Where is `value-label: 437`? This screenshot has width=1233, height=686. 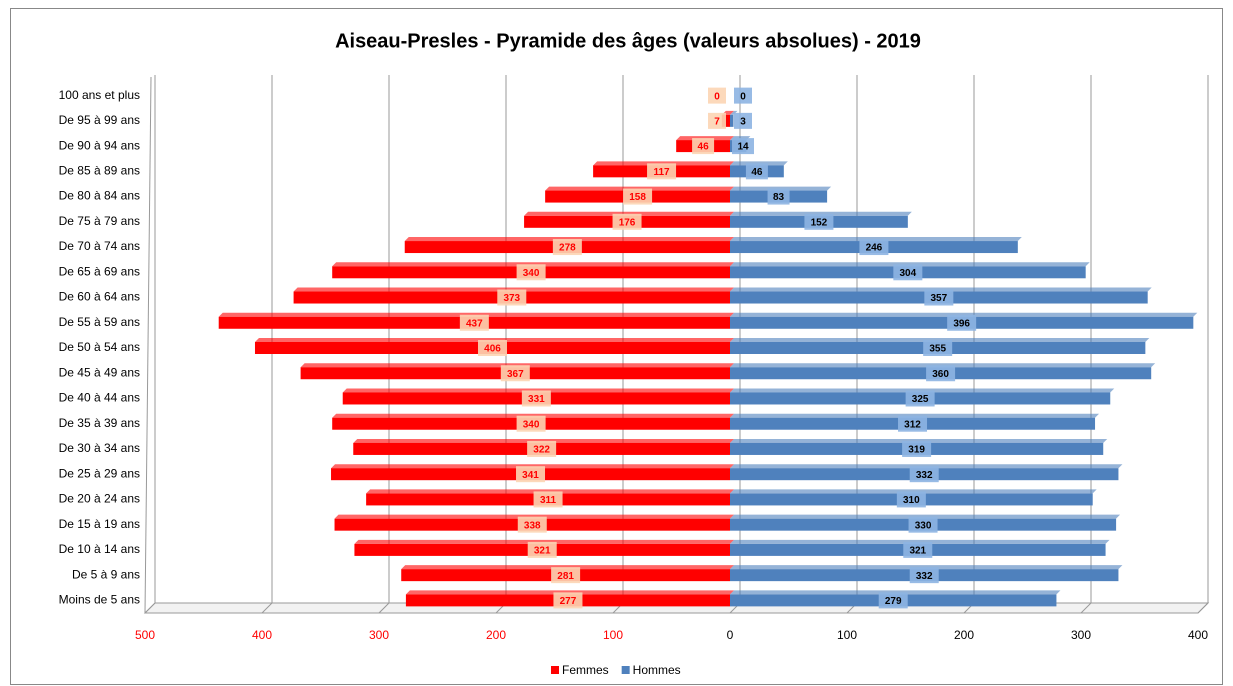 value-label: 437 is located at coordinates (474, 323).